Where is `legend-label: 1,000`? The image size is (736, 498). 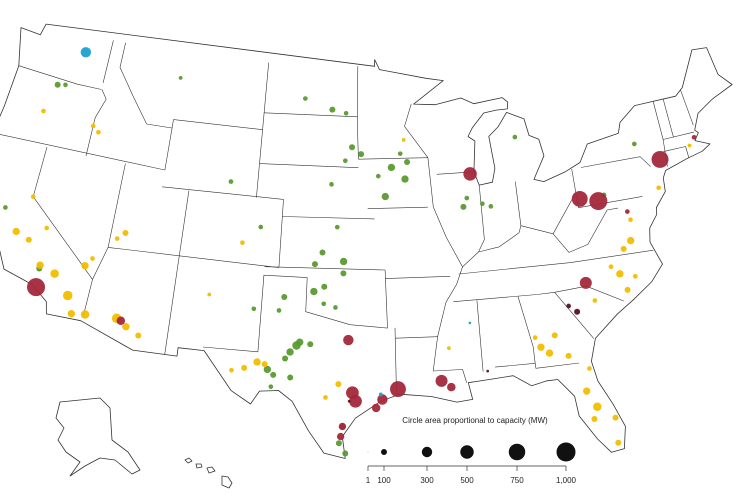
legend-label: 1,000 is located at coordinates (566, 480).